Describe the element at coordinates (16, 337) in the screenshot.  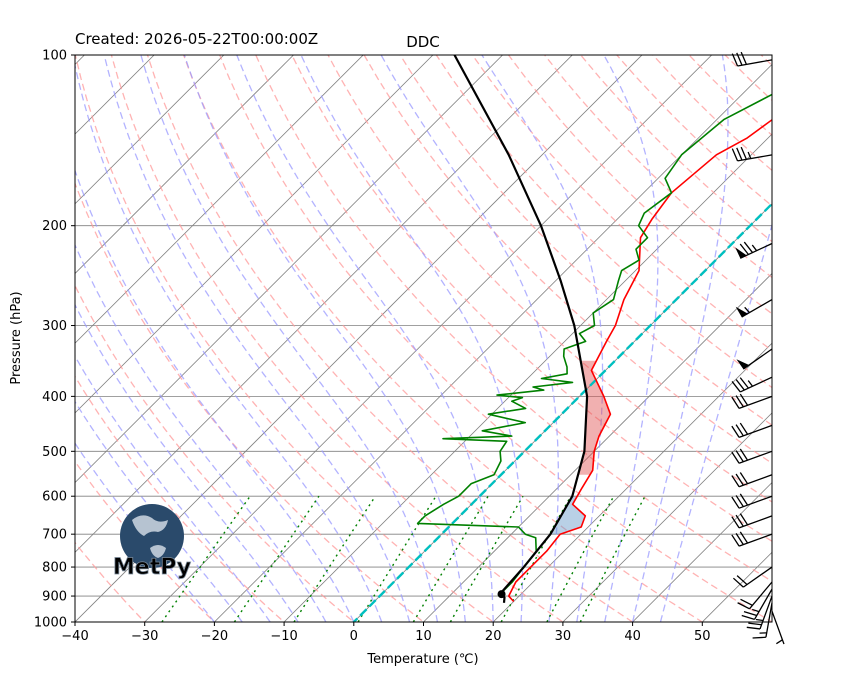
I see `y-axis-label: Pressure (hPa)` at that location.